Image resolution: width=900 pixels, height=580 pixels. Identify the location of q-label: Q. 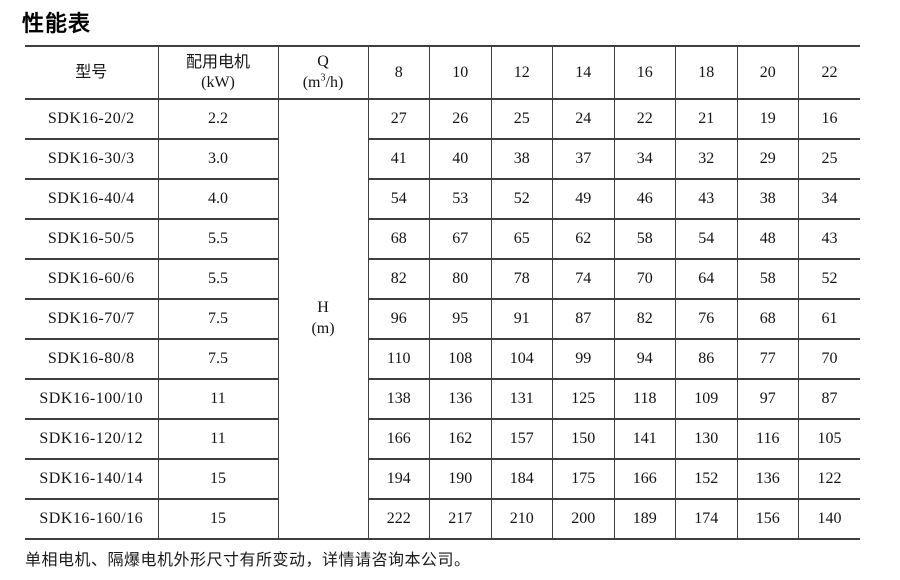
(323, 62).